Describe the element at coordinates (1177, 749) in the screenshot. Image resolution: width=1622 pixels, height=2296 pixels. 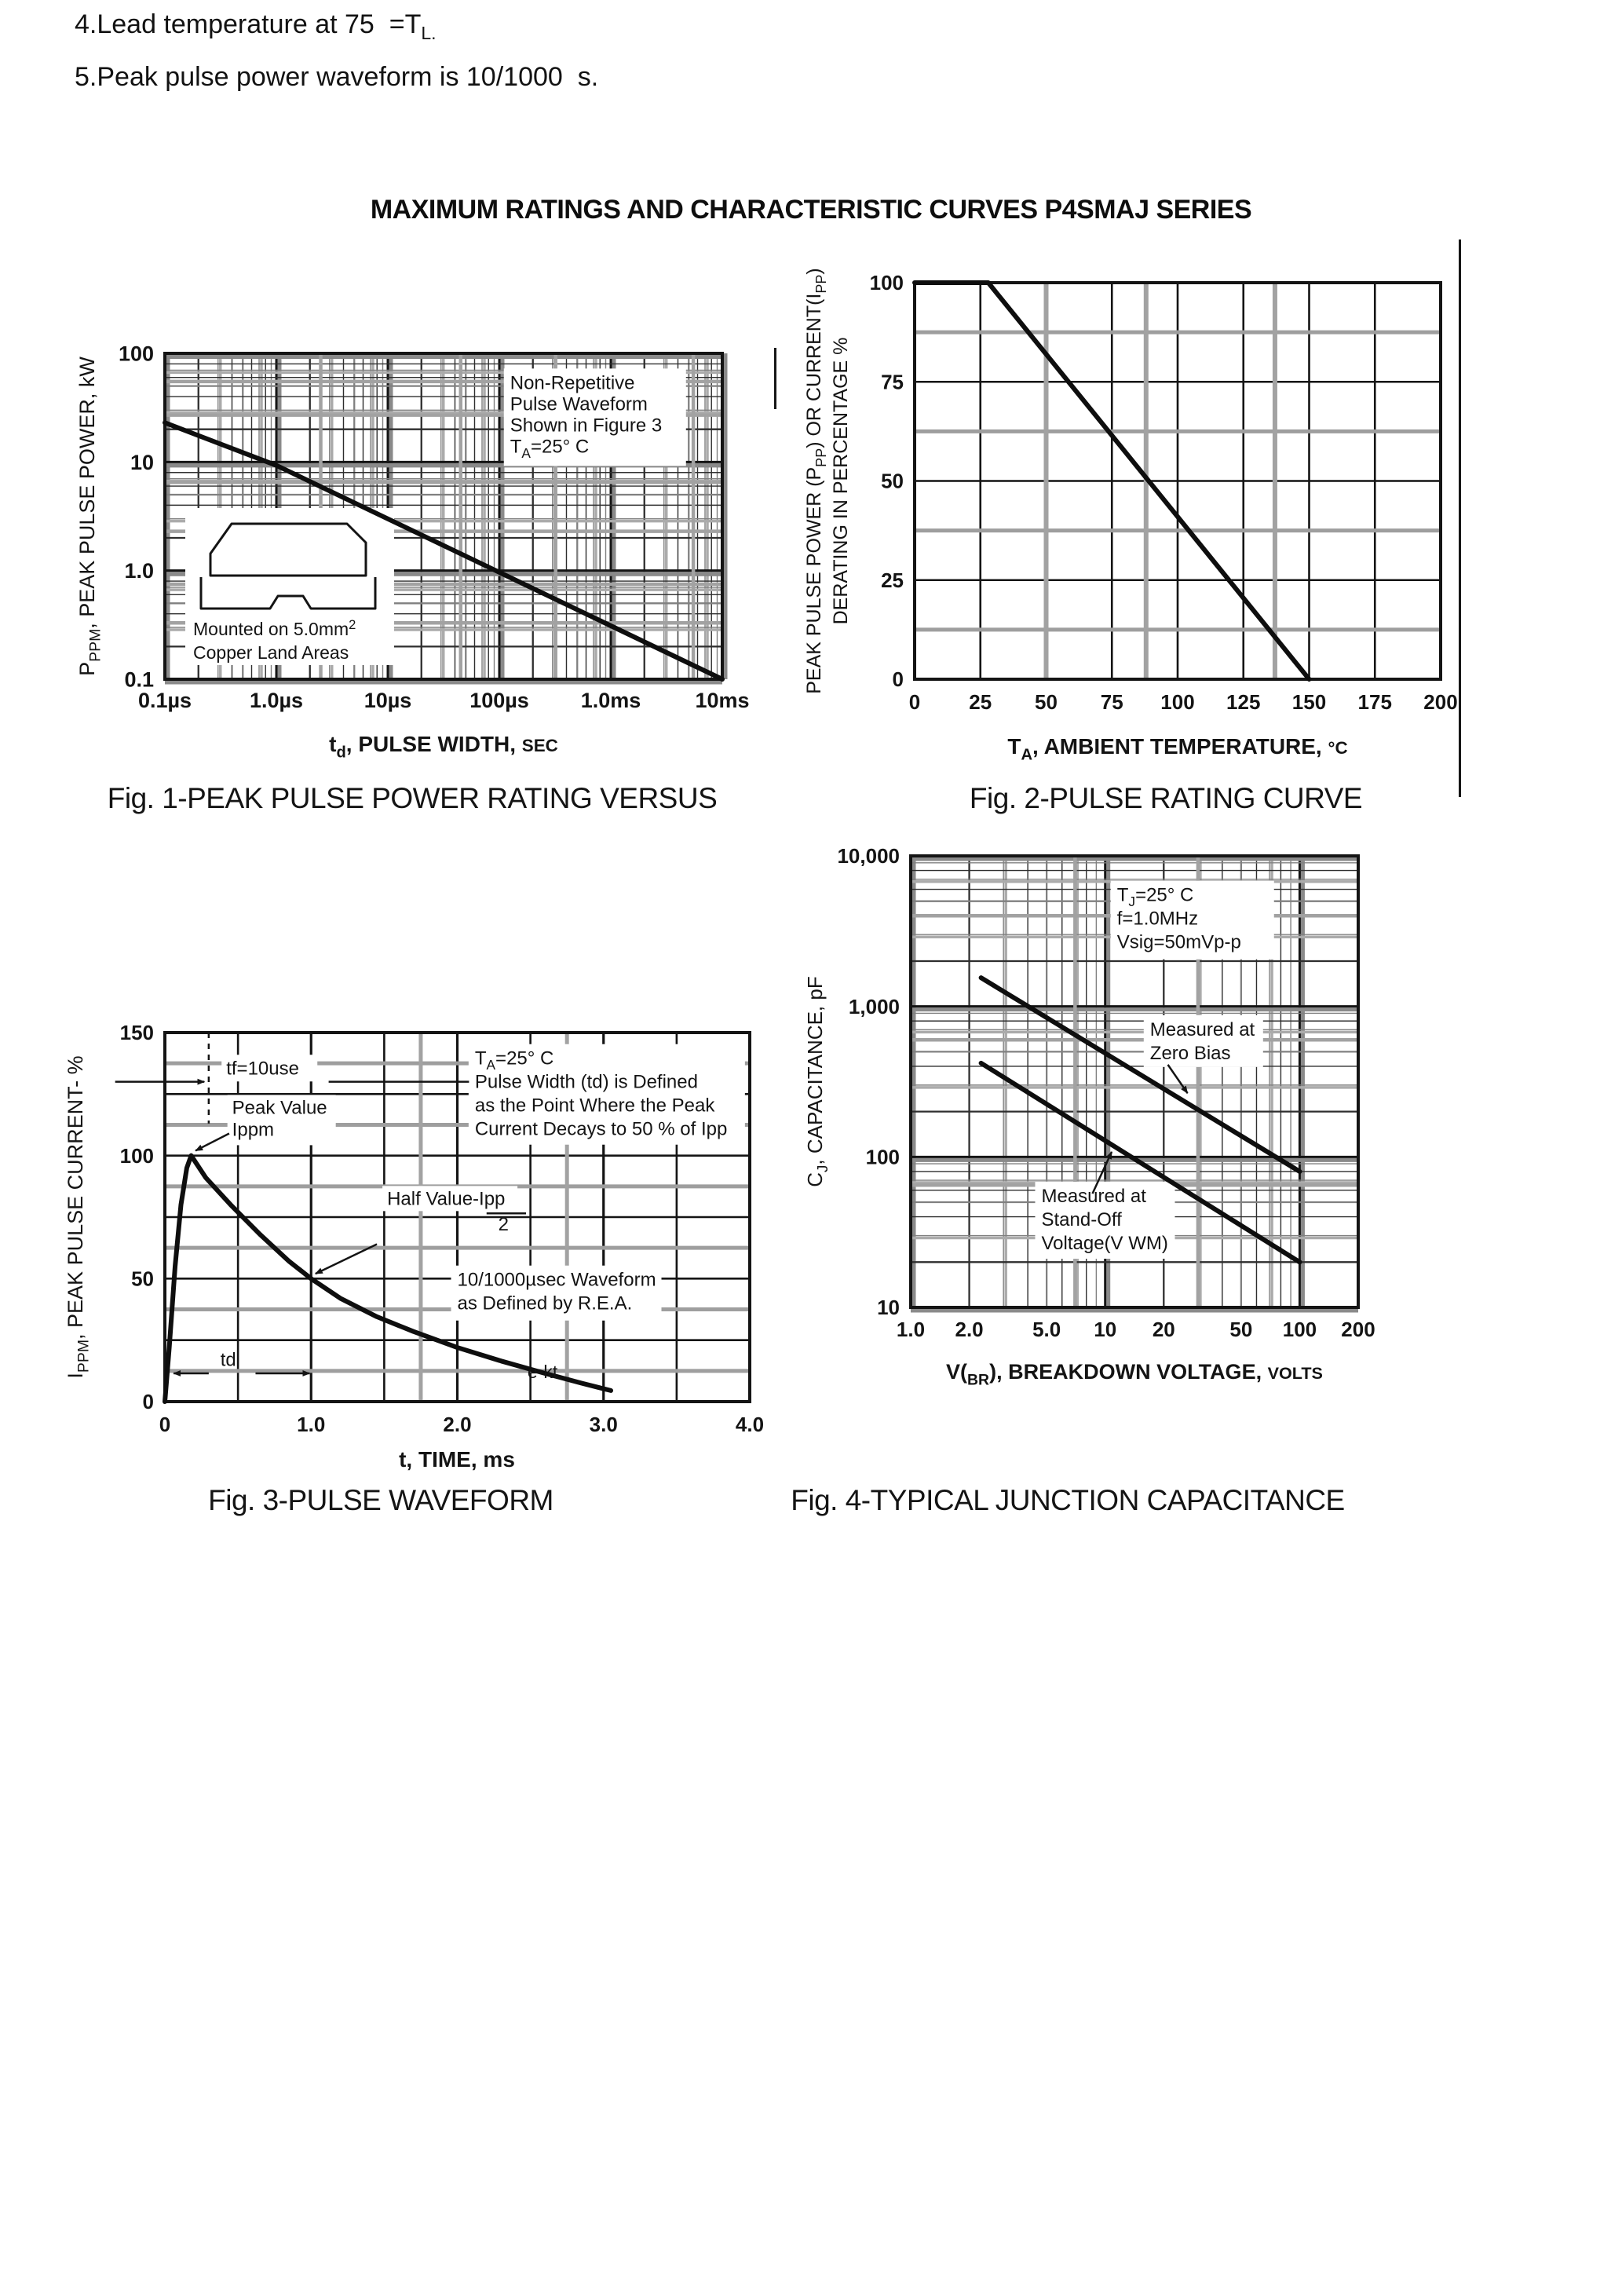
I see `svg-text: TA, AMBIENT TEMPERATURE, °C` at that location.